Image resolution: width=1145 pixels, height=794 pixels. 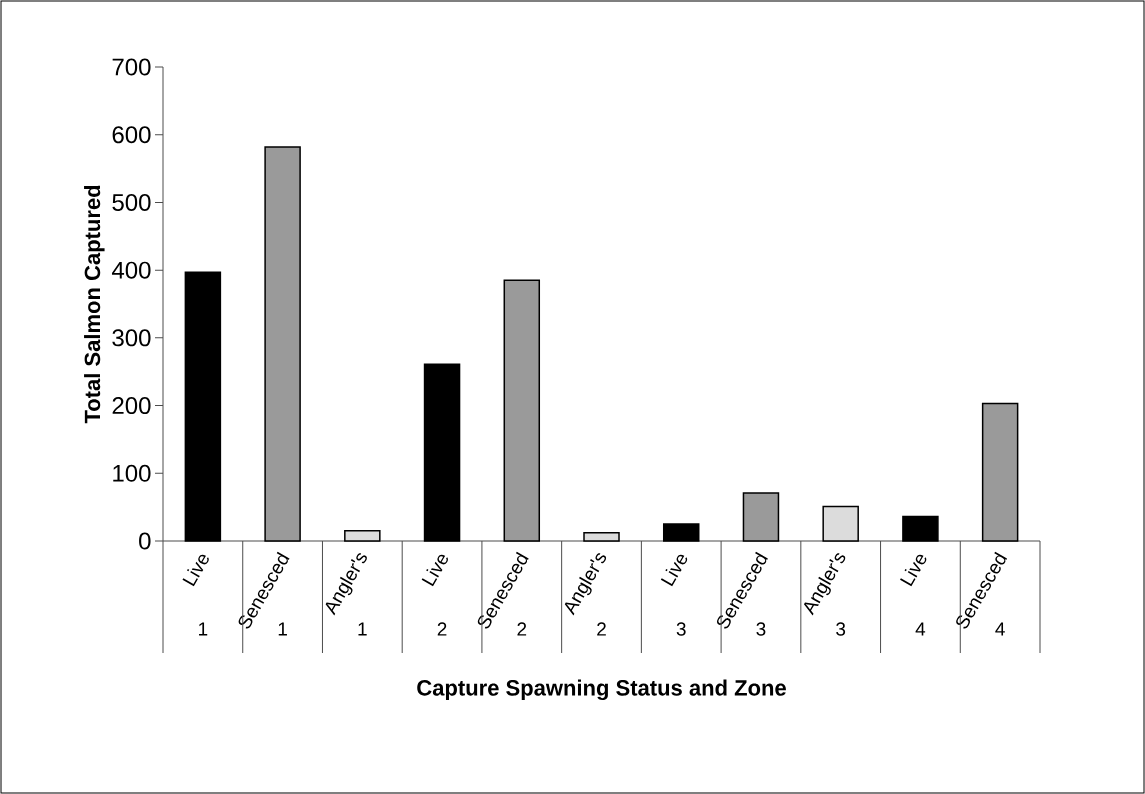 What do you see at coordinates (131, 67) in the screenshot?
I see `y-tick-label: 700` at bounding box center [131, 67].